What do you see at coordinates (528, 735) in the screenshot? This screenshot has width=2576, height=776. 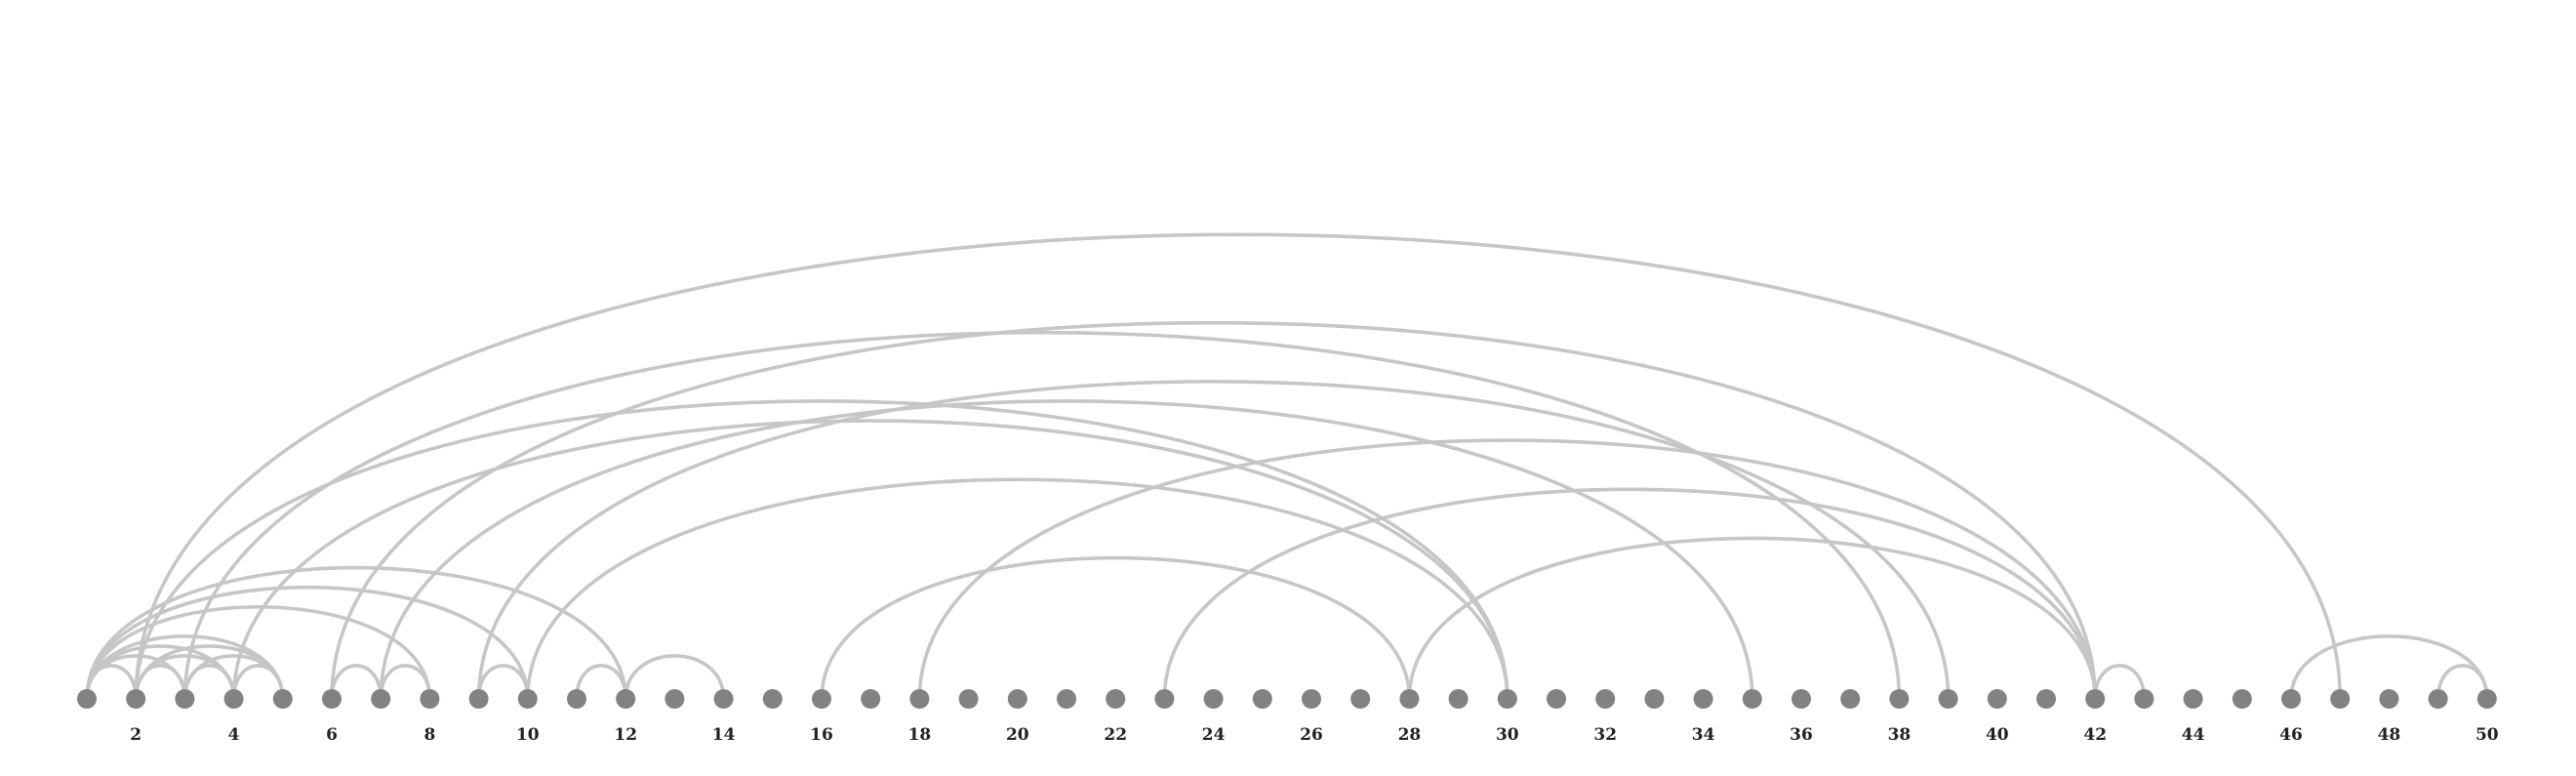 I see `tick-label-10: 10` at bounding box center [528, 735].